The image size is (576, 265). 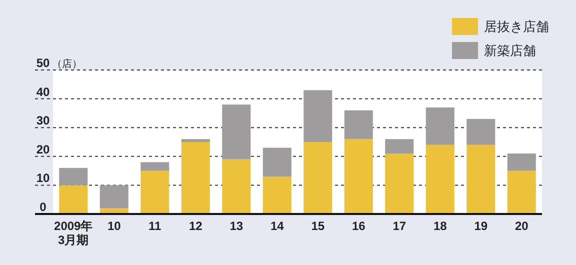 What do you see at coordinates (521, 226) in the screenshot?
I see `x-tick-label: 20` at bounding box center [521, 226].